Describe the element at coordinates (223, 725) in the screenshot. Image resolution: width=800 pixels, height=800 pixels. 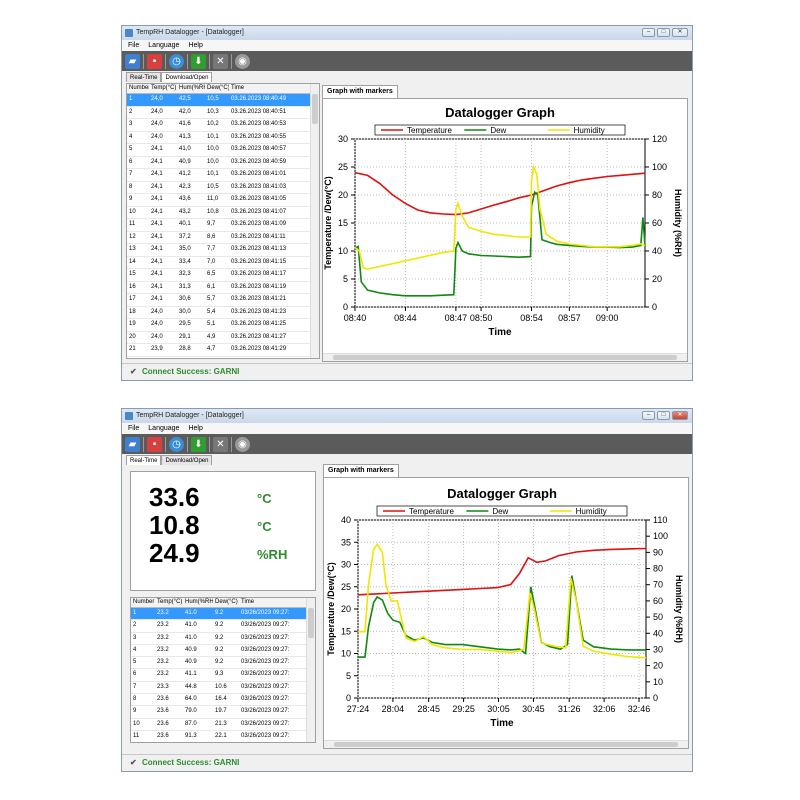
I see `table-row: 10 23.6 87.0 21.3 03/26/2023 09:27:` at that location.